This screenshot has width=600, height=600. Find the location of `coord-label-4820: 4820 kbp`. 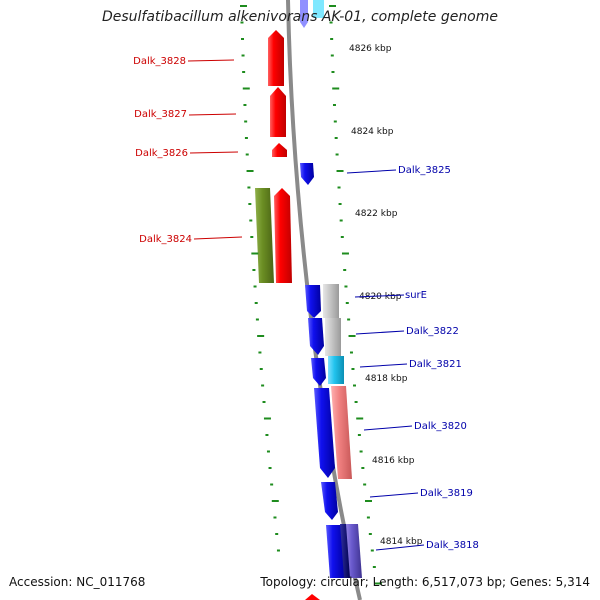

coord-label-4820: 4820 kbp is located at coordinates (380, 297).